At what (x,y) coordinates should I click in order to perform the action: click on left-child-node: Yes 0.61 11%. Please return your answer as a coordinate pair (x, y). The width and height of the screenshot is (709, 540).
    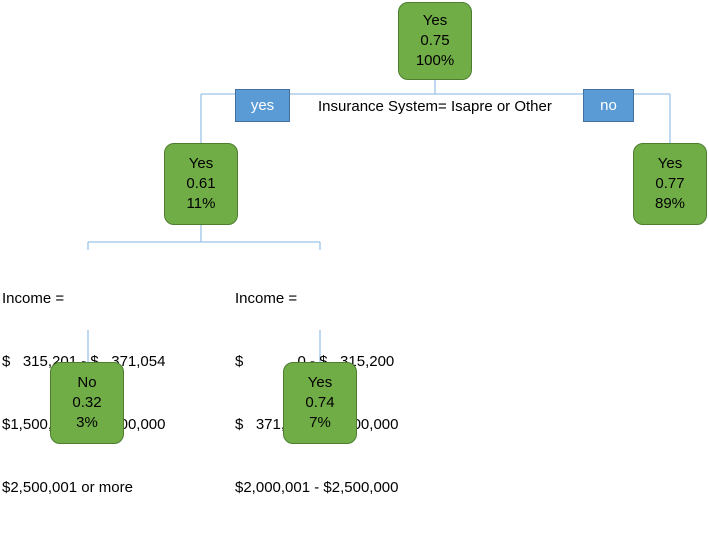
    Looking at the image, I should click on (201, 184).